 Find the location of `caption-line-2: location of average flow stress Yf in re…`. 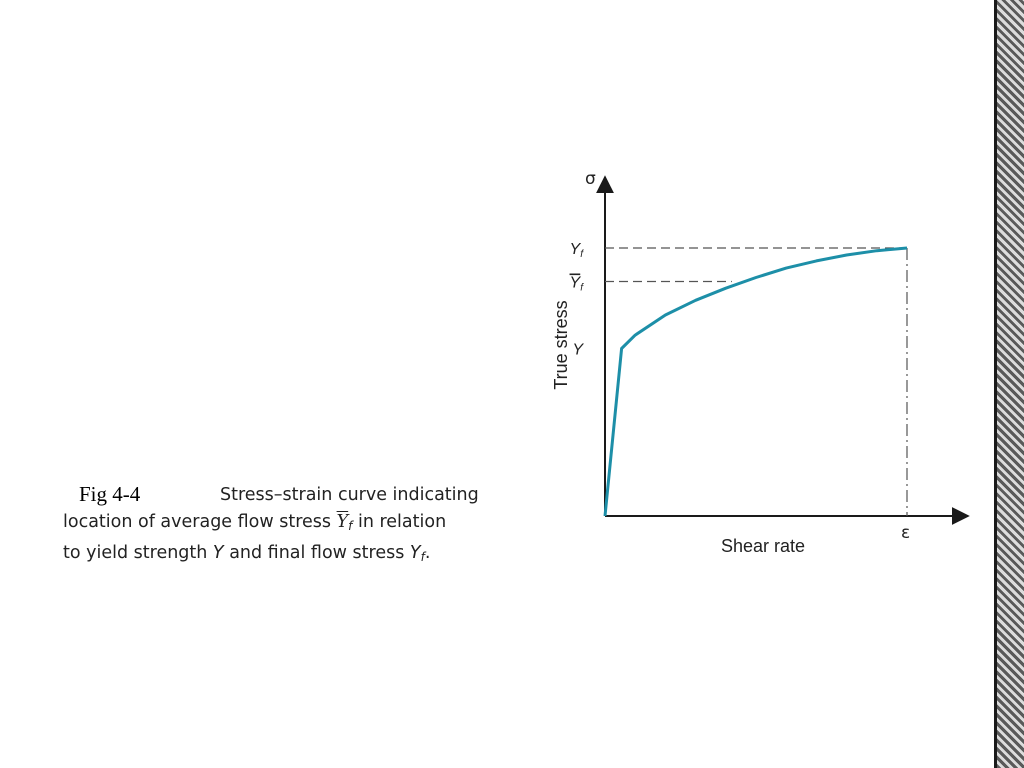

caption-line-2: location of average flow stress Yf in re… is located at coordinates (298, 524).